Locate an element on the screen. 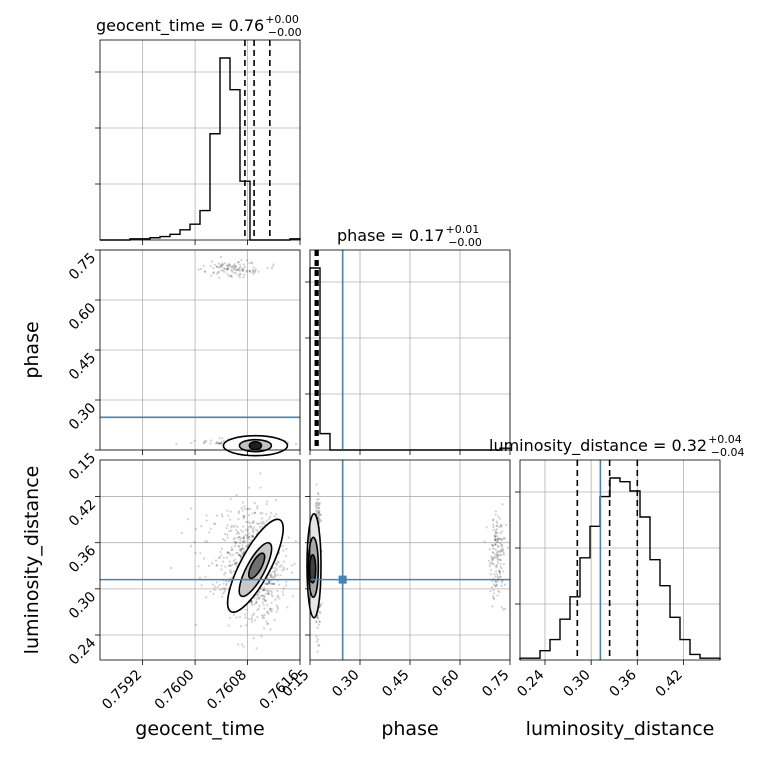  xtick-label-geocent_time-1: 0.7600 is located at coordinates (175, 690).